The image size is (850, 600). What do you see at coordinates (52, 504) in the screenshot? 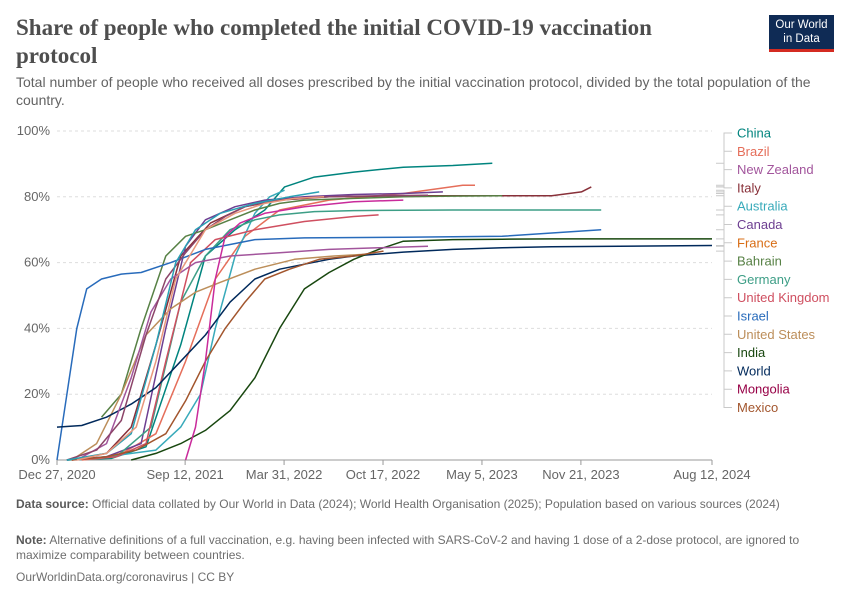
I see `source-label: Data source:` at bounding box center [52, 504].